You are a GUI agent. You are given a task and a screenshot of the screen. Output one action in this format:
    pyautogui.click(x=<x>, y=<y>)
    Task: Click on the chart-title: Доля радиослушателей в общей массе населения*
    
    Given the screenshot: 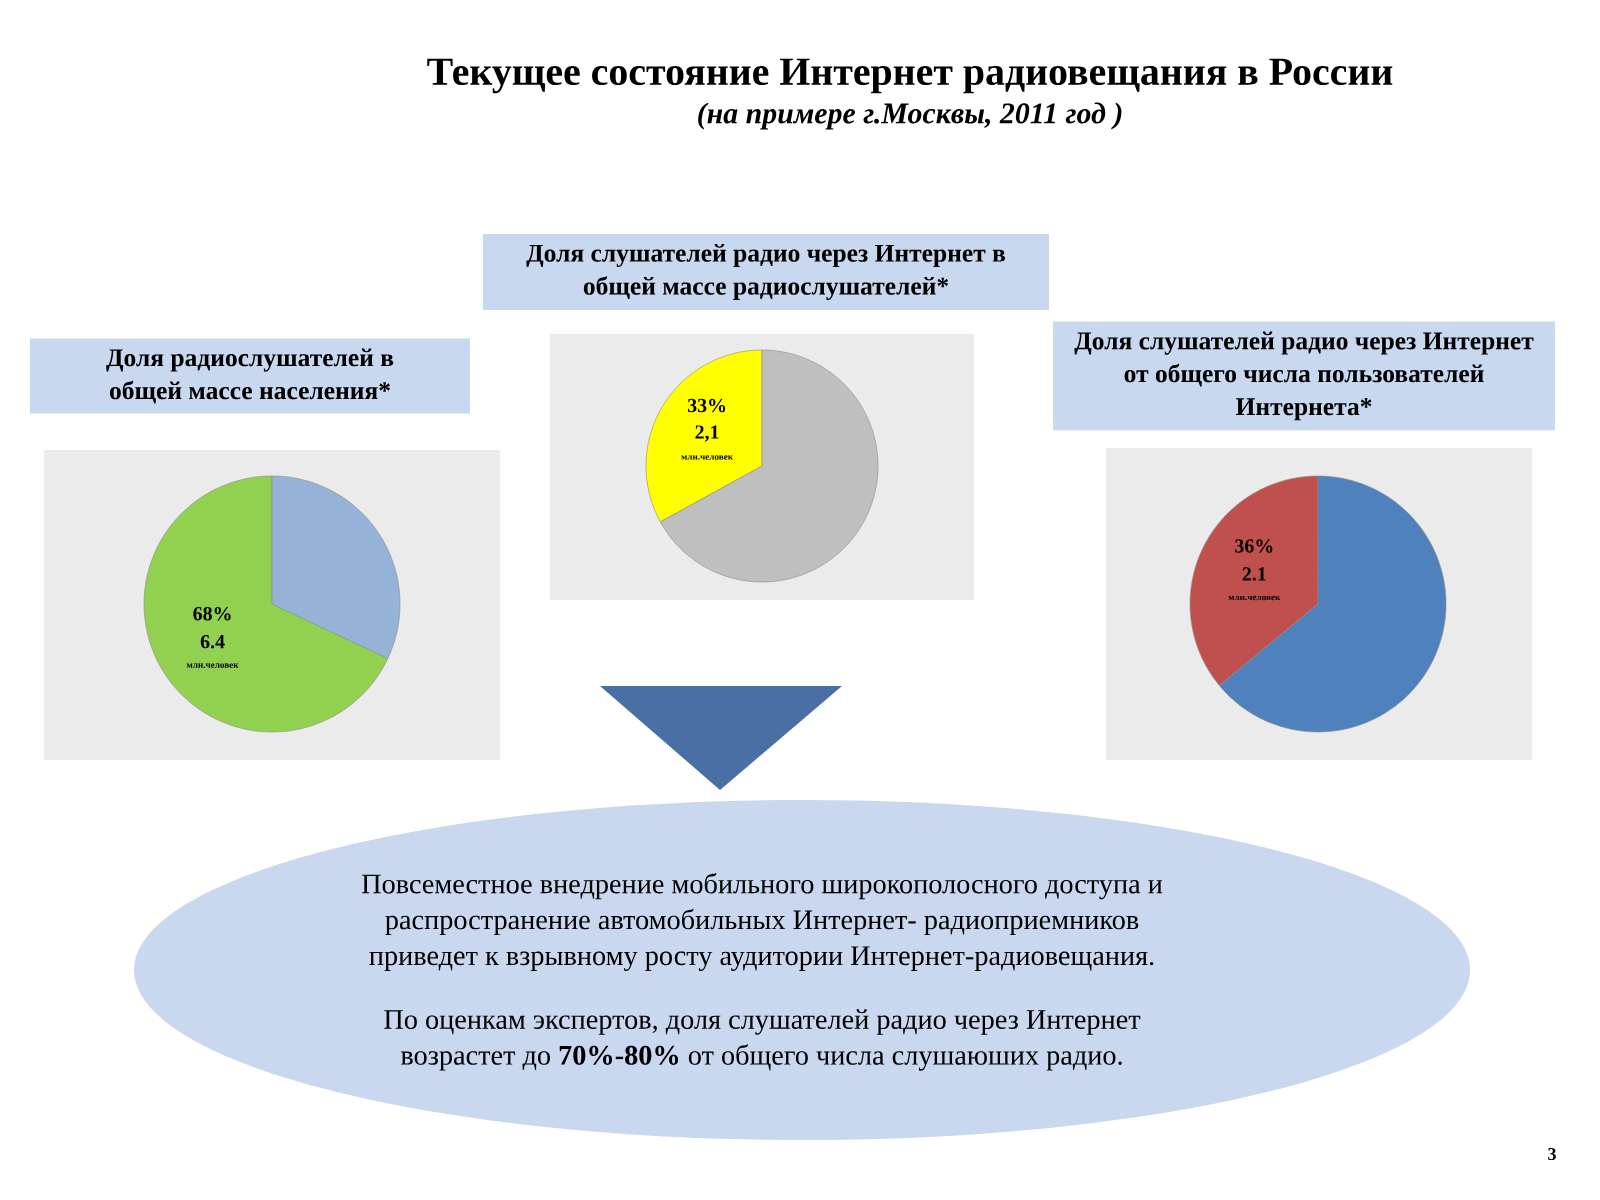 What is the action you would take?
    pyautogui.click(x=250, y=376)
    